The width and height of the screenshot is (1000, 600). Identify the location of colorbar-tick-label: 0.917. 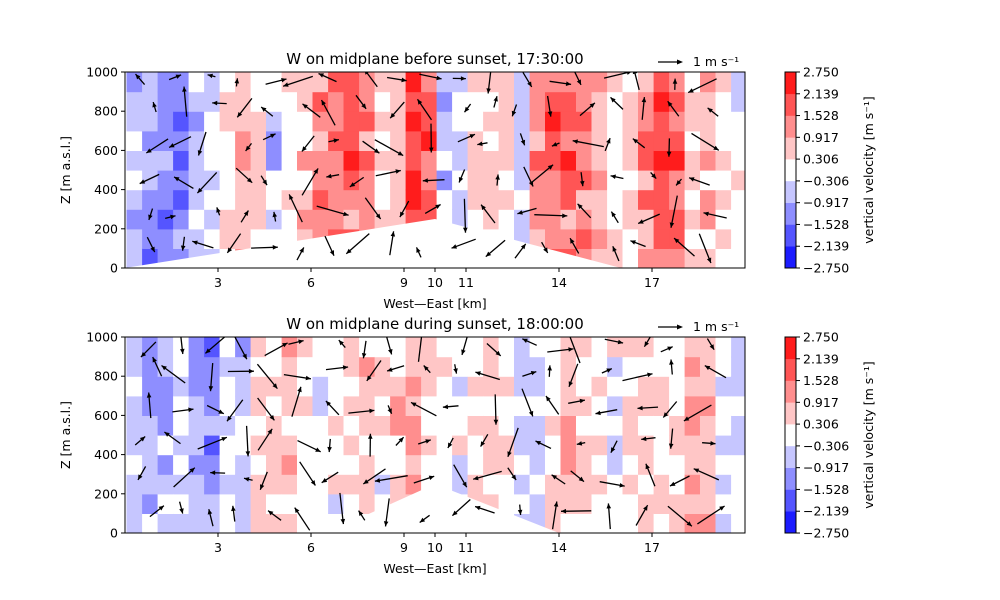
(821, 402).